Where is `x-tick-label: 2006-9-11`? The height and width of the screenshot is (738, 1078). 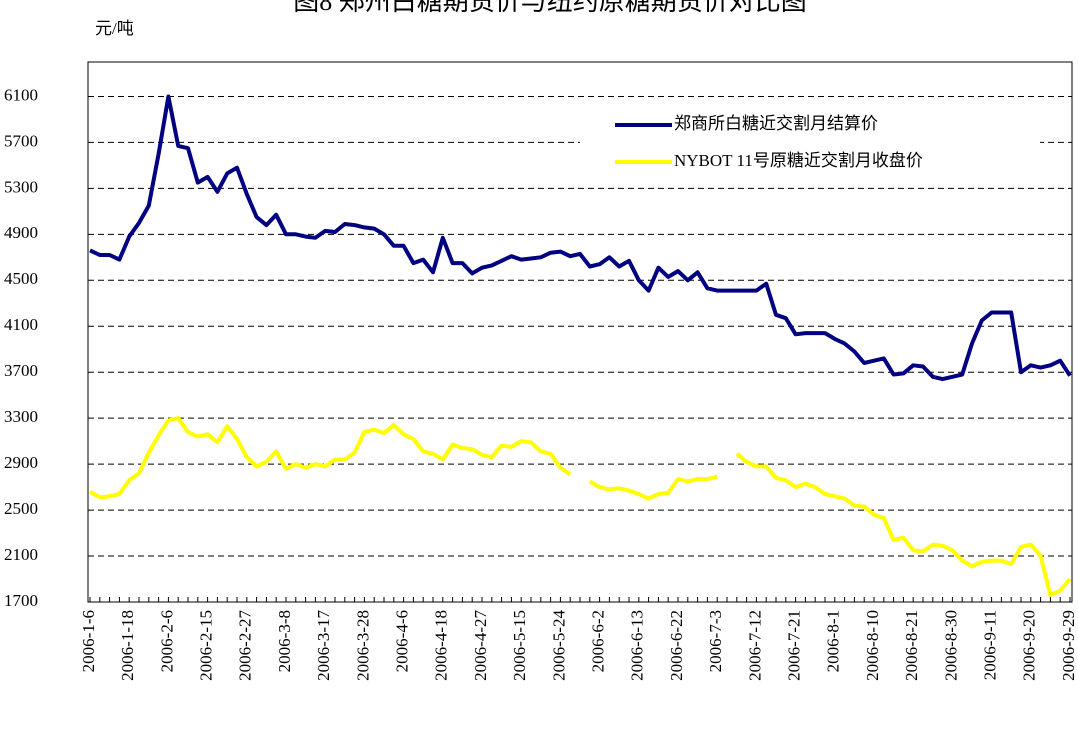
x-tick-label: 2006-9-11 is located at coordinates (990, 645).